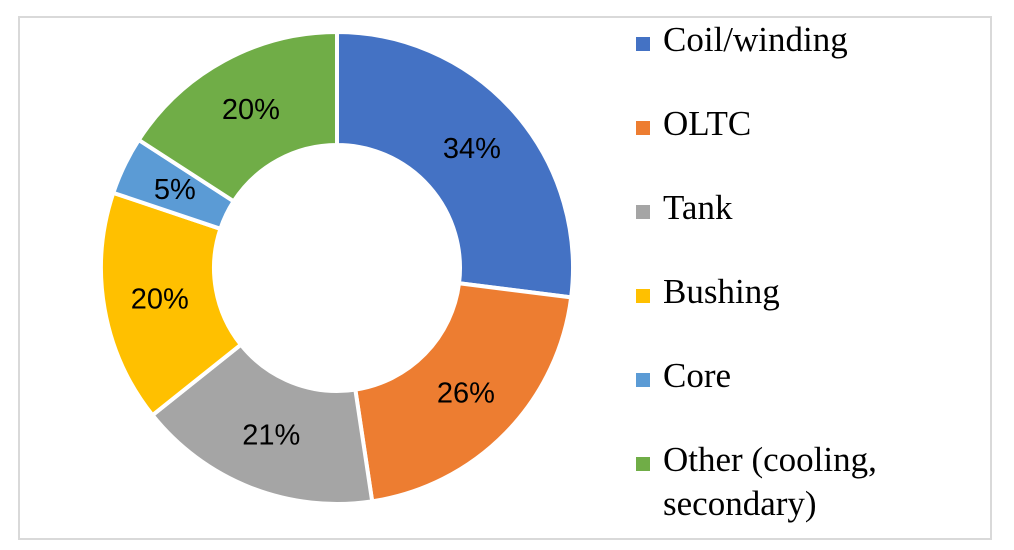  Describe the element at coordinates (809, 376) in the screenshot. I see `legend-item: Core` at that location.